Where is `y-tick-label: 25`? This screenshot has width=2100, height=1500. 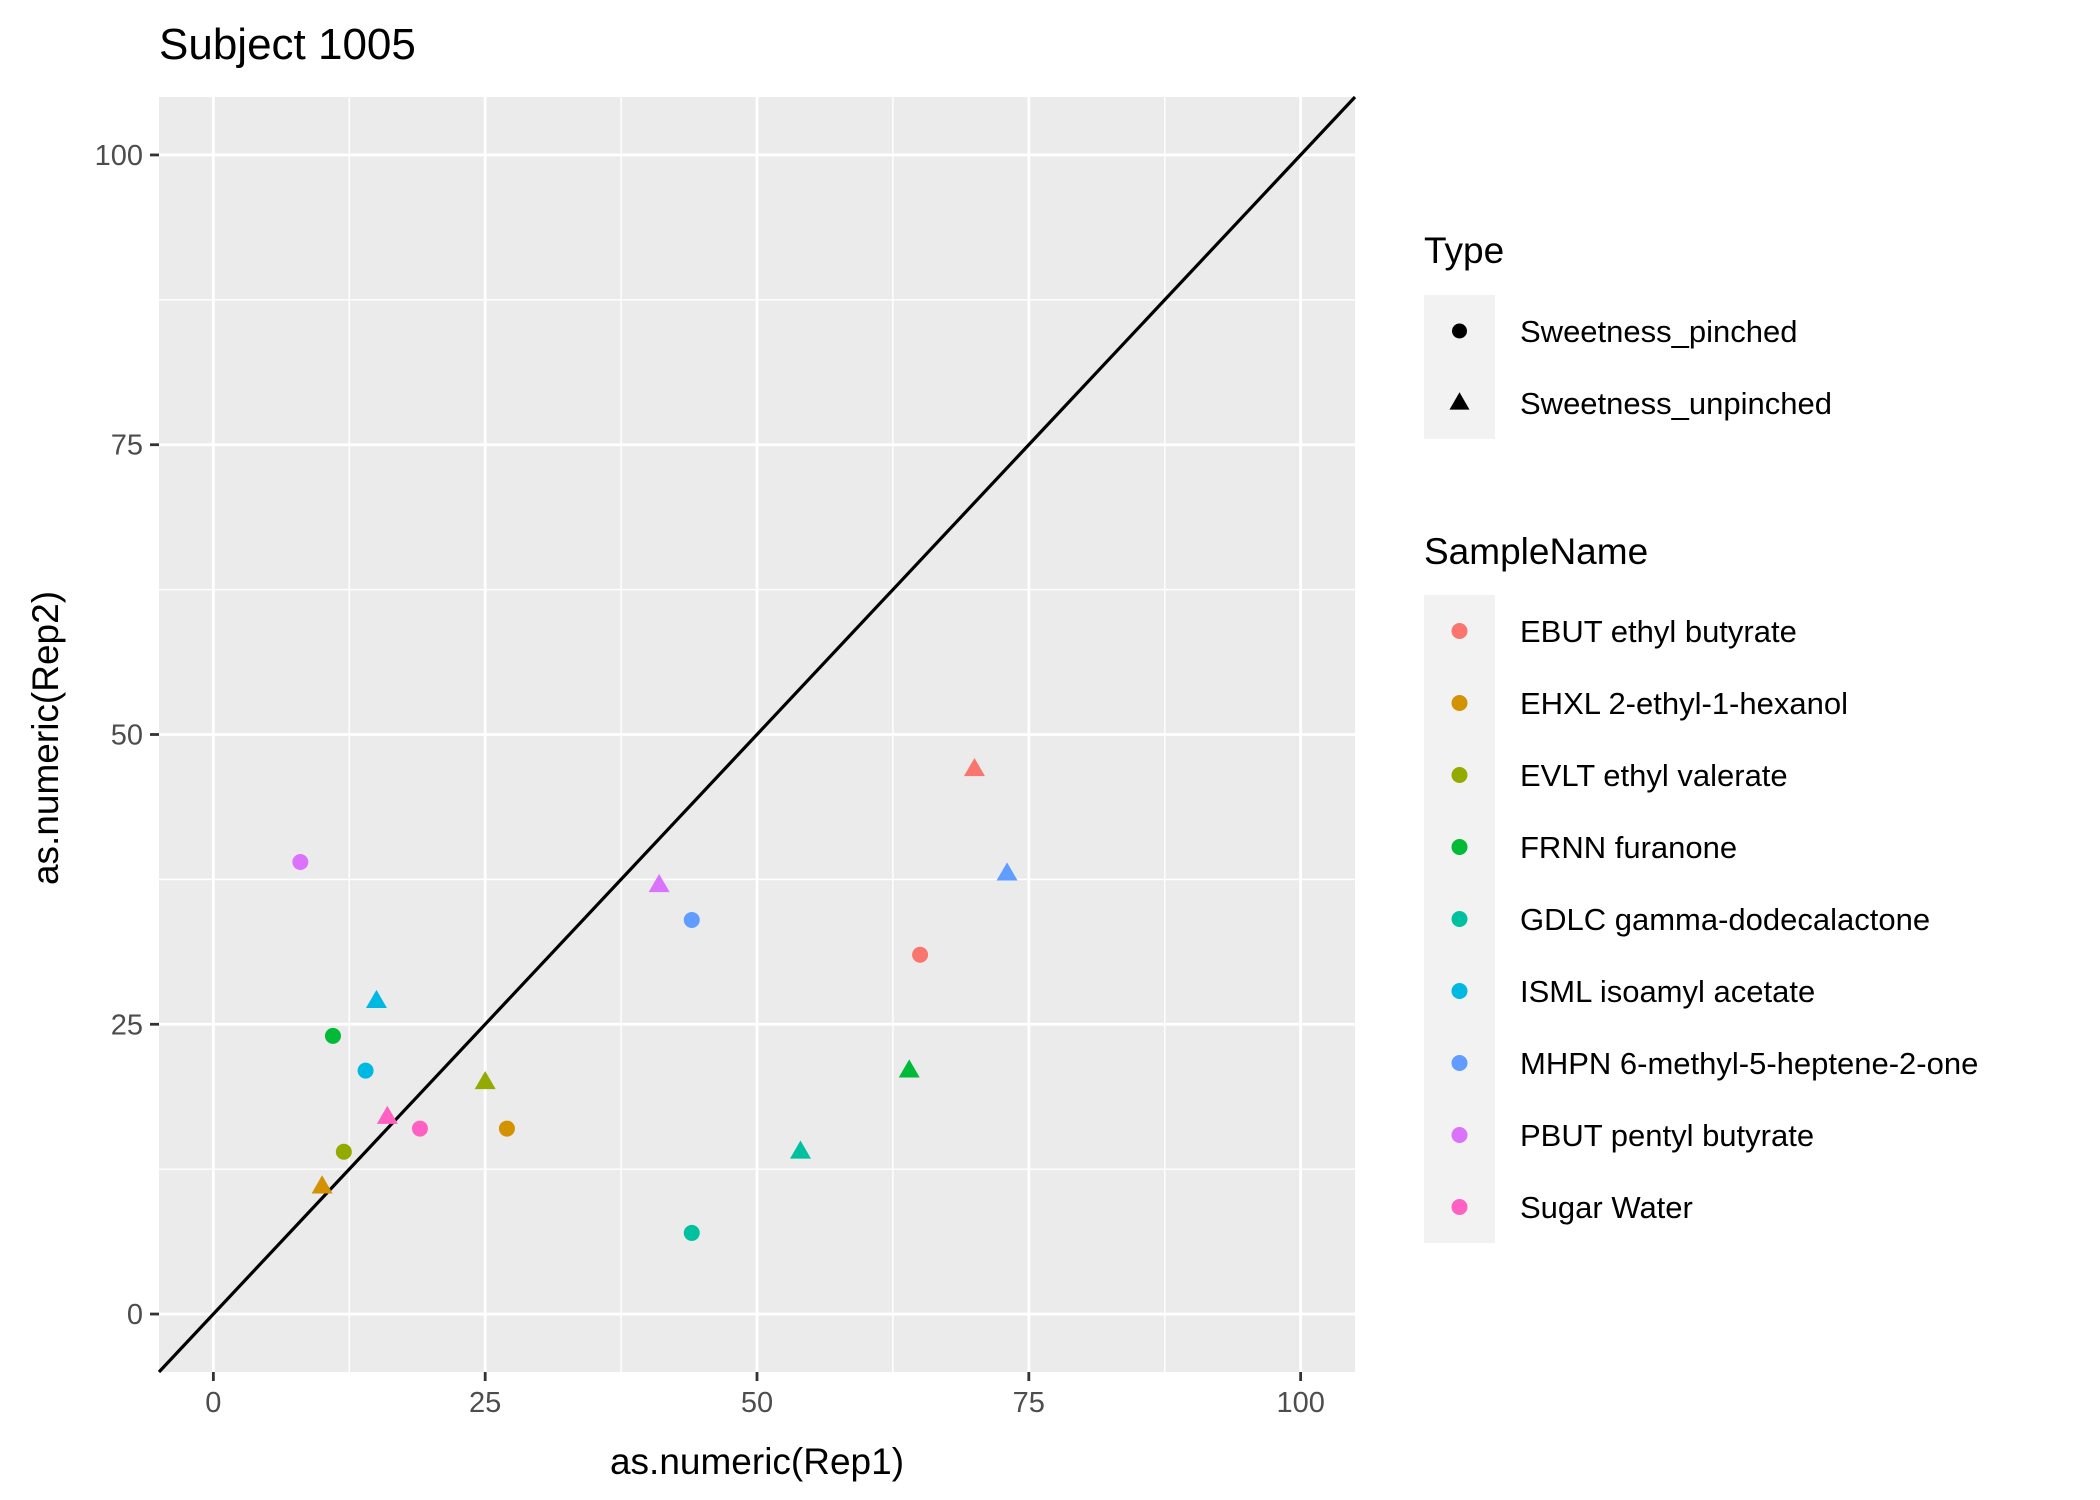
y-tick-label: 25 is located at coordinates (127, 1025).